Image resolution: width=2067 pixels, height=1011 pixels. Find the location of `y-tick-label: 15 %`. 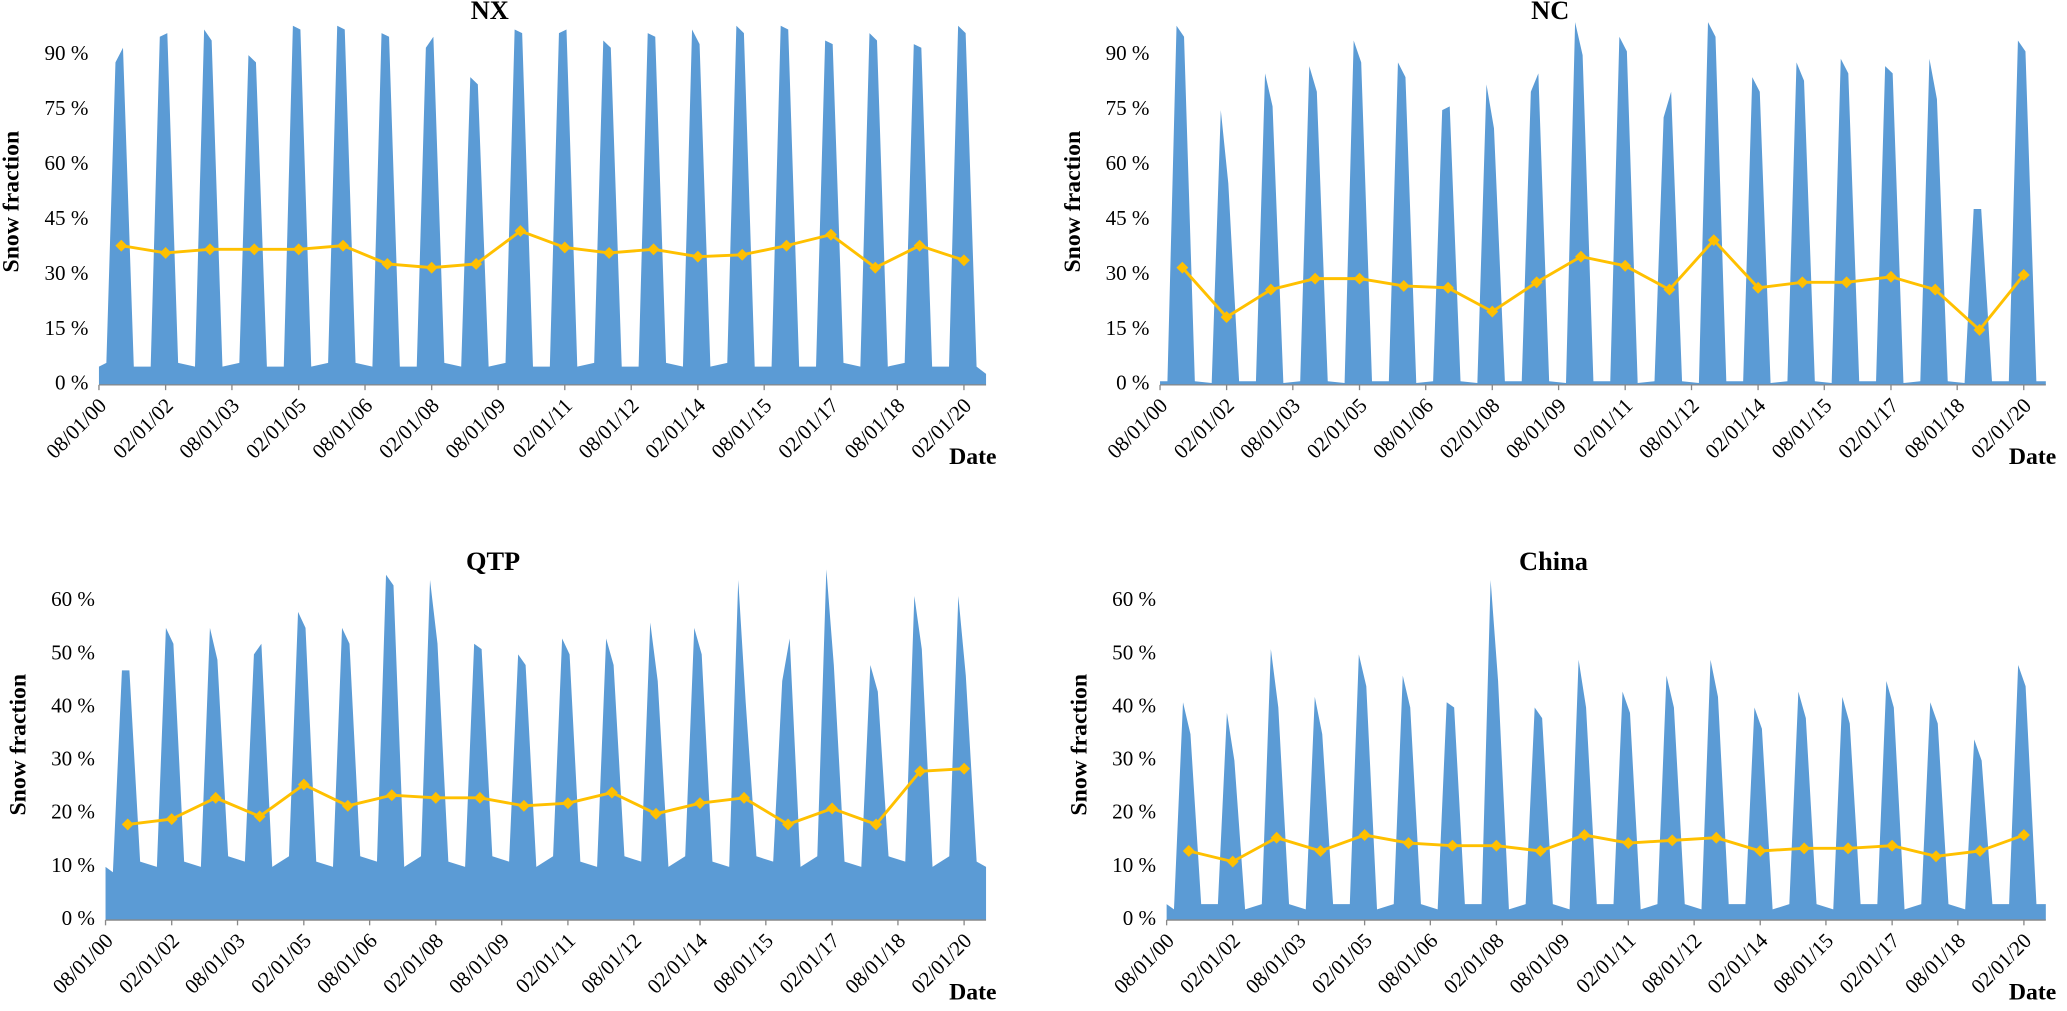

y-tick-label: 15 % is located at coordinates (1128, 328).